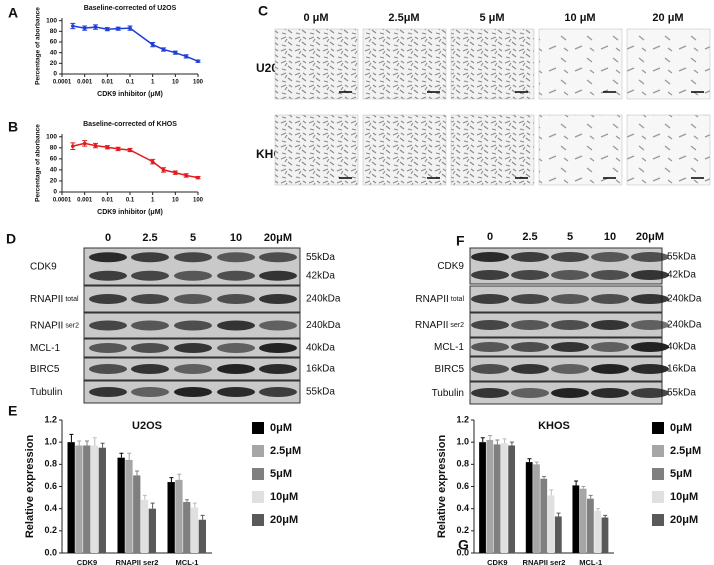 The image size is (714, 565). What do you see at coordinates (450, 266) in the screenshot?
I see `row-label-main: CDK9` at bounding box center [450, 266].